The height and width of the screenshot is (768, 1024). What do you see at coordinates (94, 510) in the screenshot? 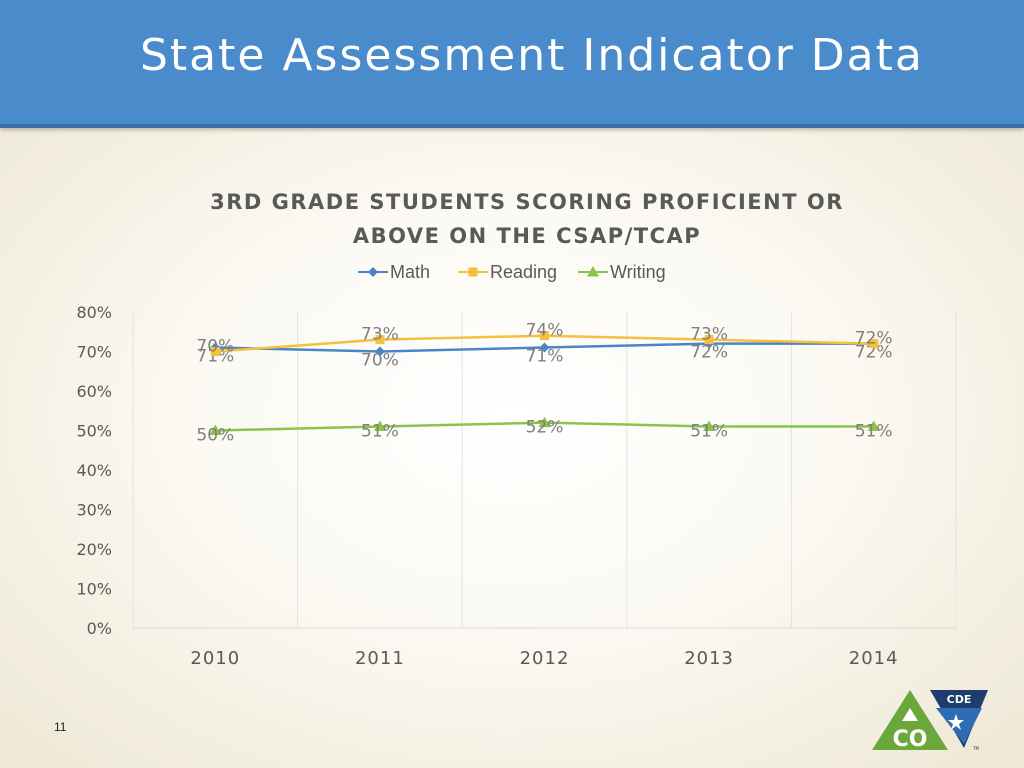
I see `y-tick-label: 30%` at bounding box center [94, 510].